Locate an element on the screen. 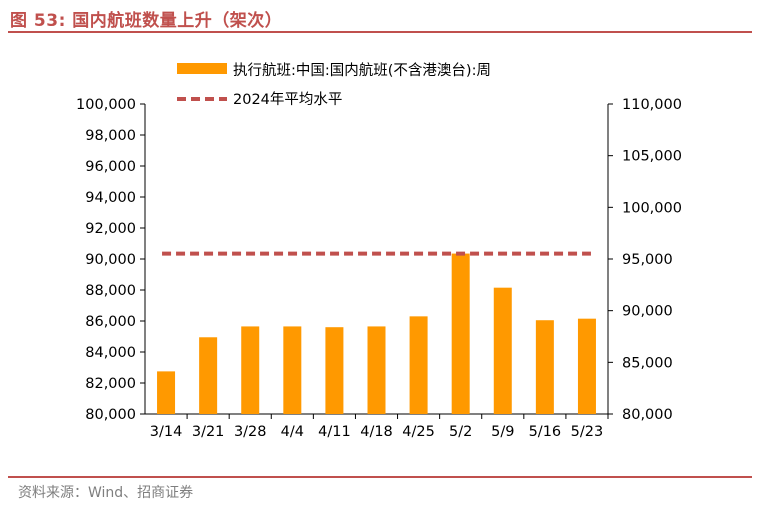  source-note: 资料来源：Wind、招商证券 is located at coordinates (106, 493).